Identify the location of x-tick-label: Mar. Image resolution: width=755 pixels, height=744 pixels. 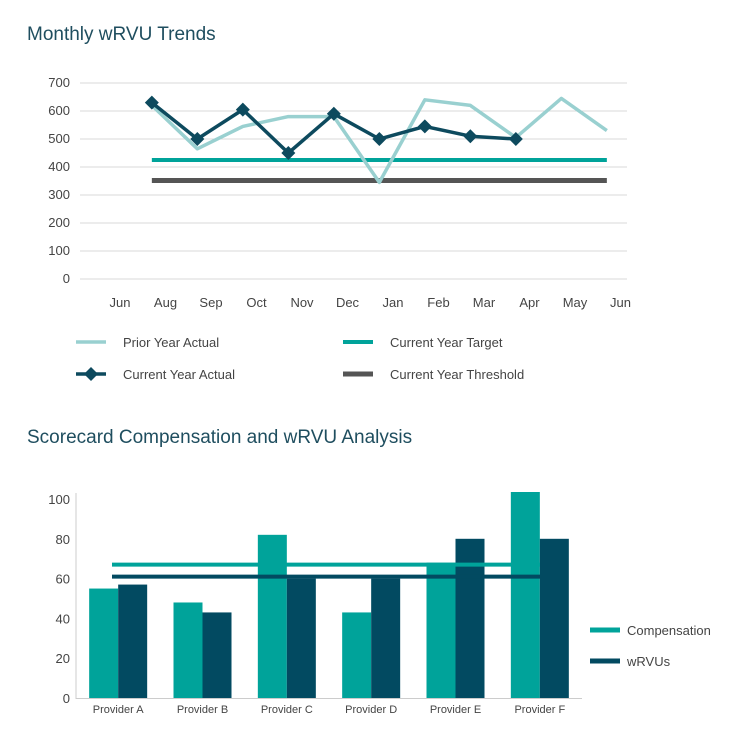
(484, 302).